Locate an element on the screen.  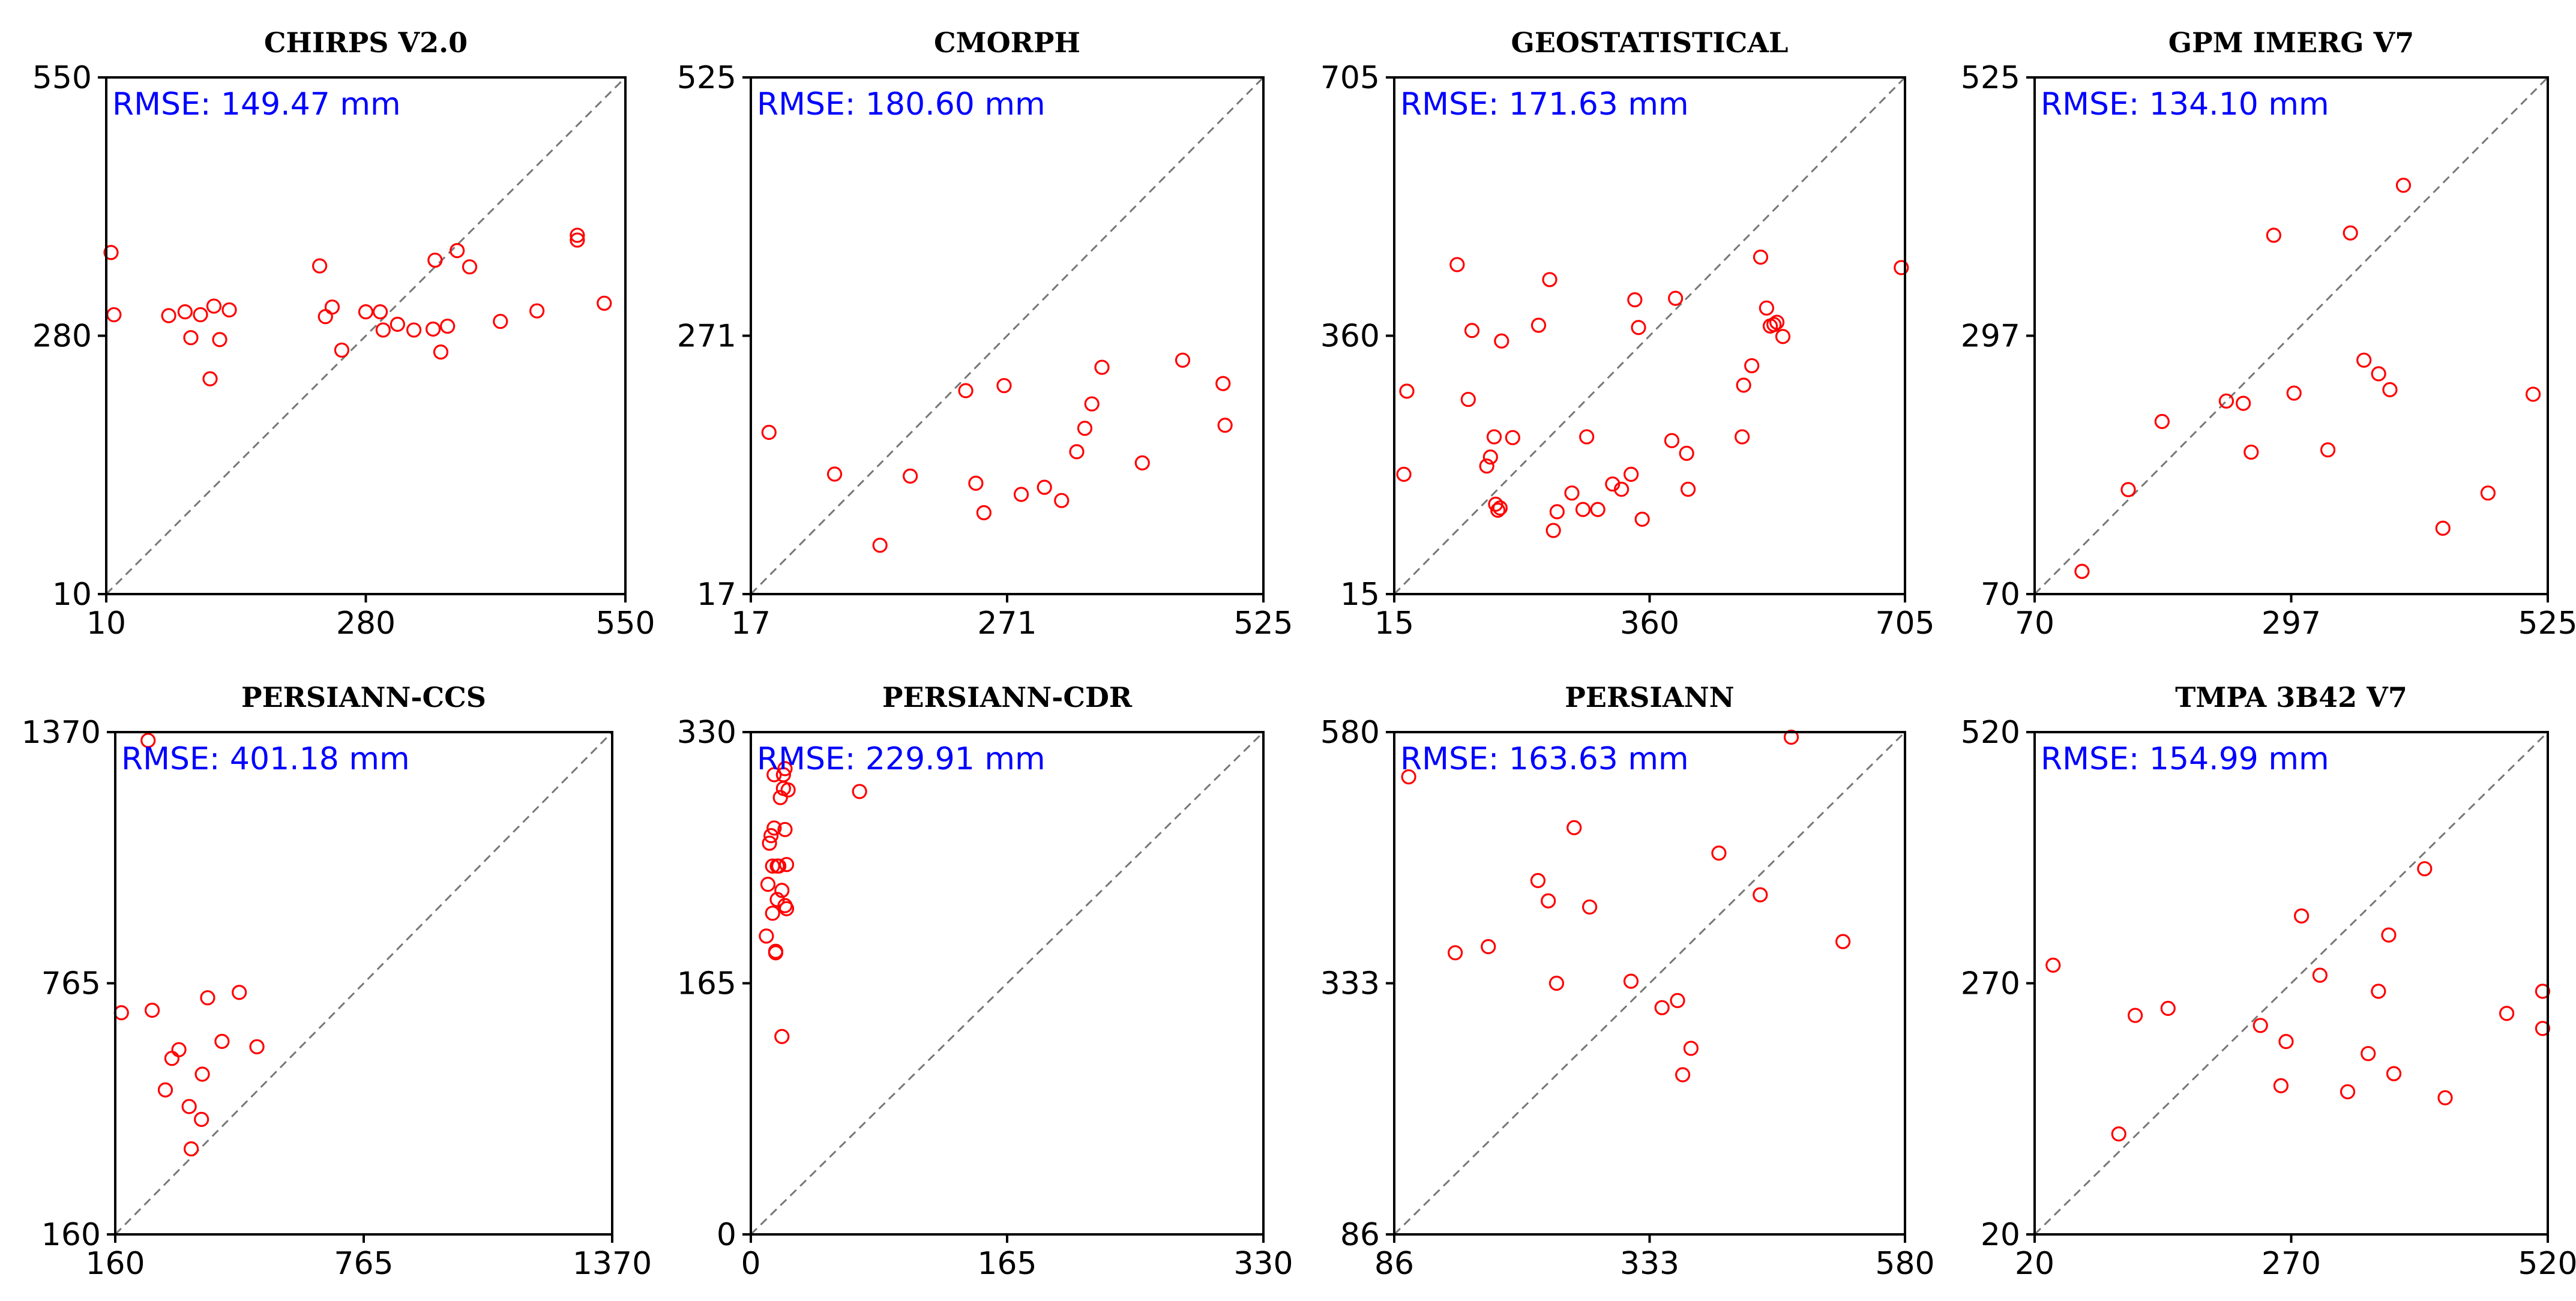
x-tick-label: 0 is located at coordinates (750, 1264).